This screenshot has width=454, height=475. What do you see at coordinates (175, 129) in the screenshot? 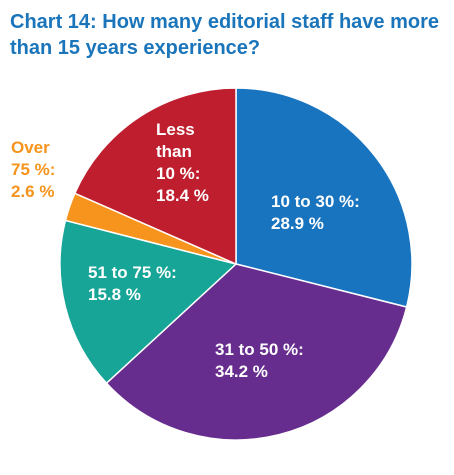
I see `pie-slice-label-line: Less` at bounding box center [175, 129].